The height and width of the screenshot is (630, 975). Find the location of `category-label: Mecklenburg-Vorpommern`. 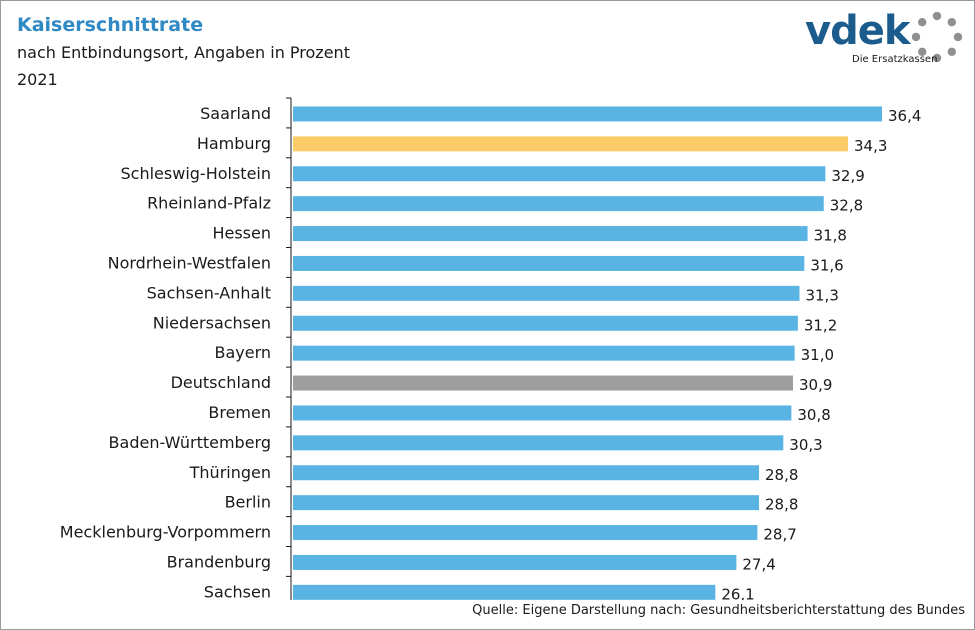

category-label: Mecklenburg-Vorpommern is located at coordinates (165, 532).